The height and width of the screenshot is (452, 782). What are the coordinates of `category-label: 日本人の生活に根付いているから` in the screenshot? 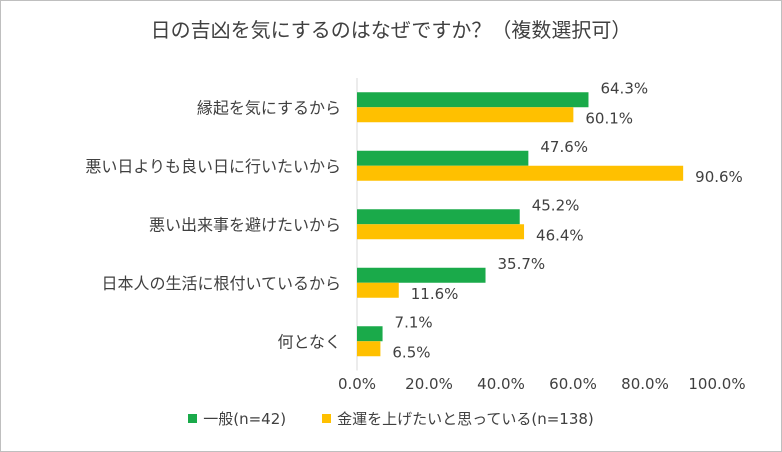 It's located at (221, 283).